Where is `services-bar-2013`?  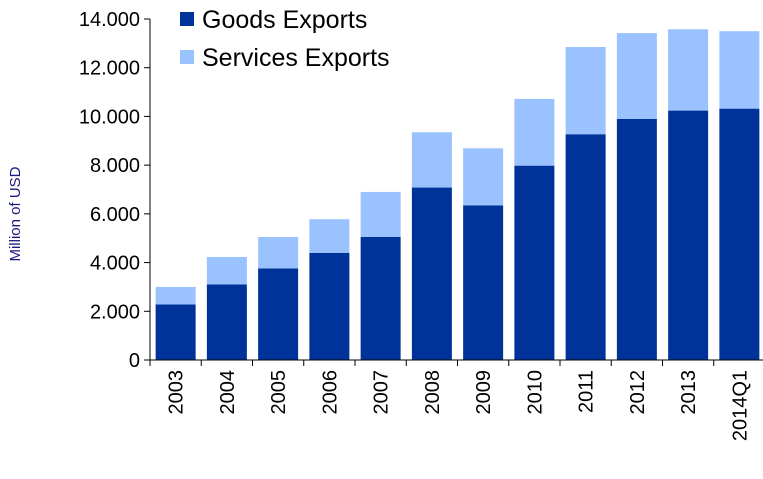
services-bar-2013 is located at coordinates (688, 70).